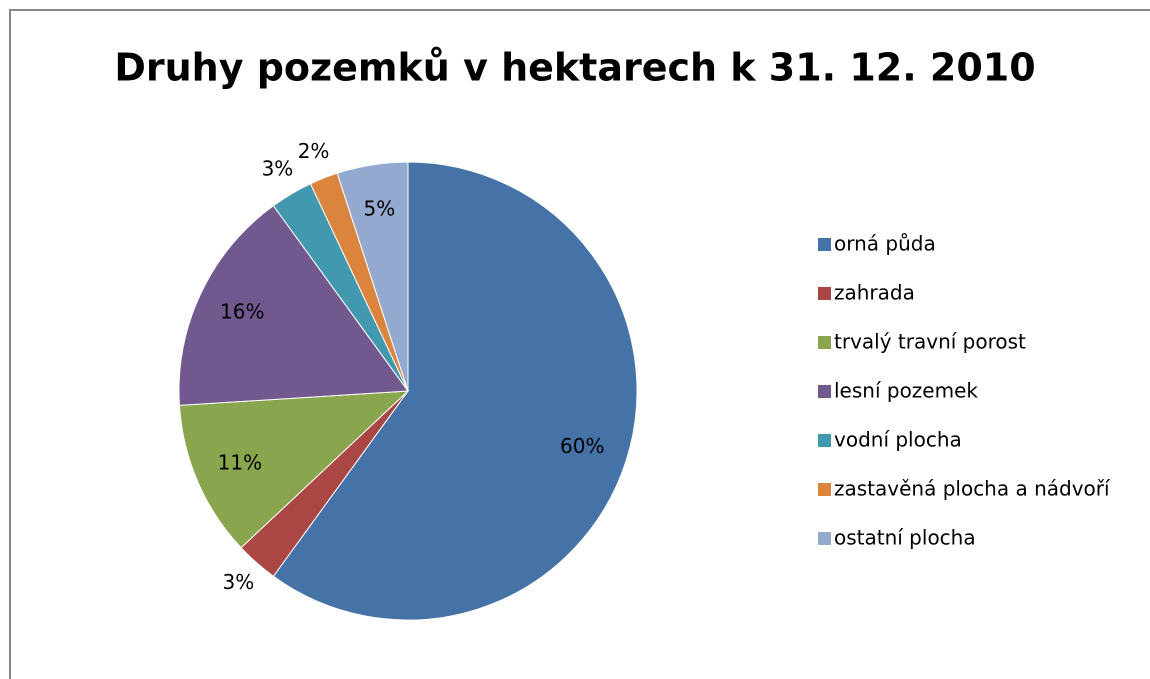  I want to click on legend-label: zahrada, so click(874, 293).